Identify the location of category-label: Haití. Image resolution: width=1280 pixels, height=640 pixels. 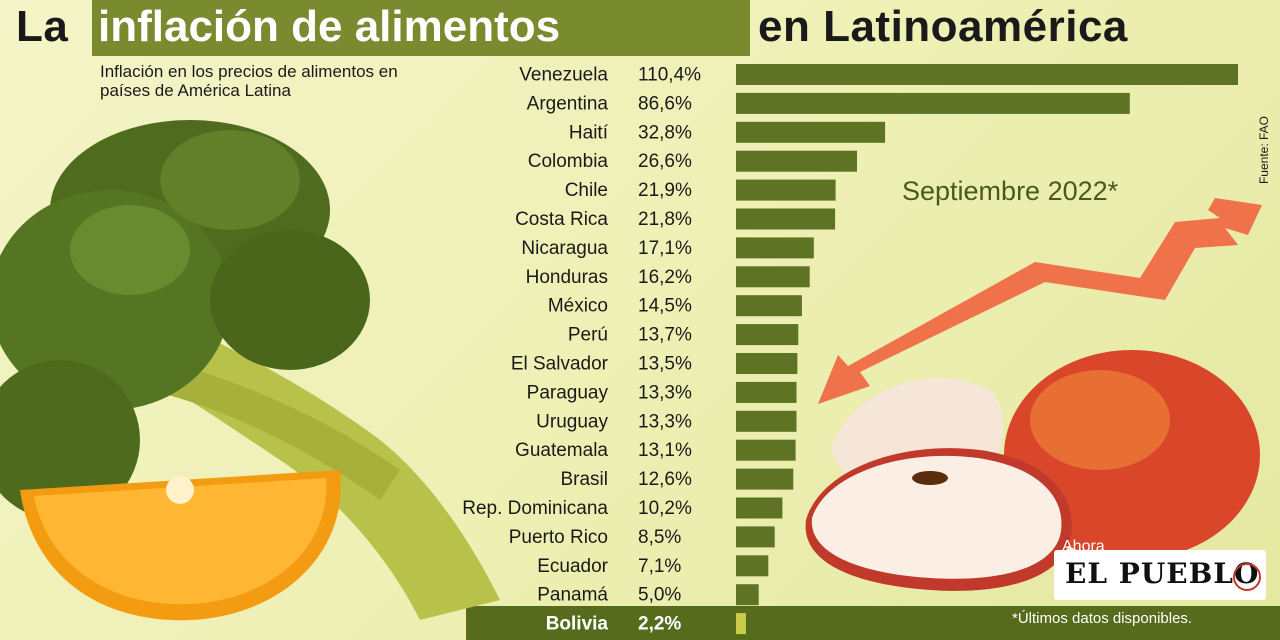
(589, 132).